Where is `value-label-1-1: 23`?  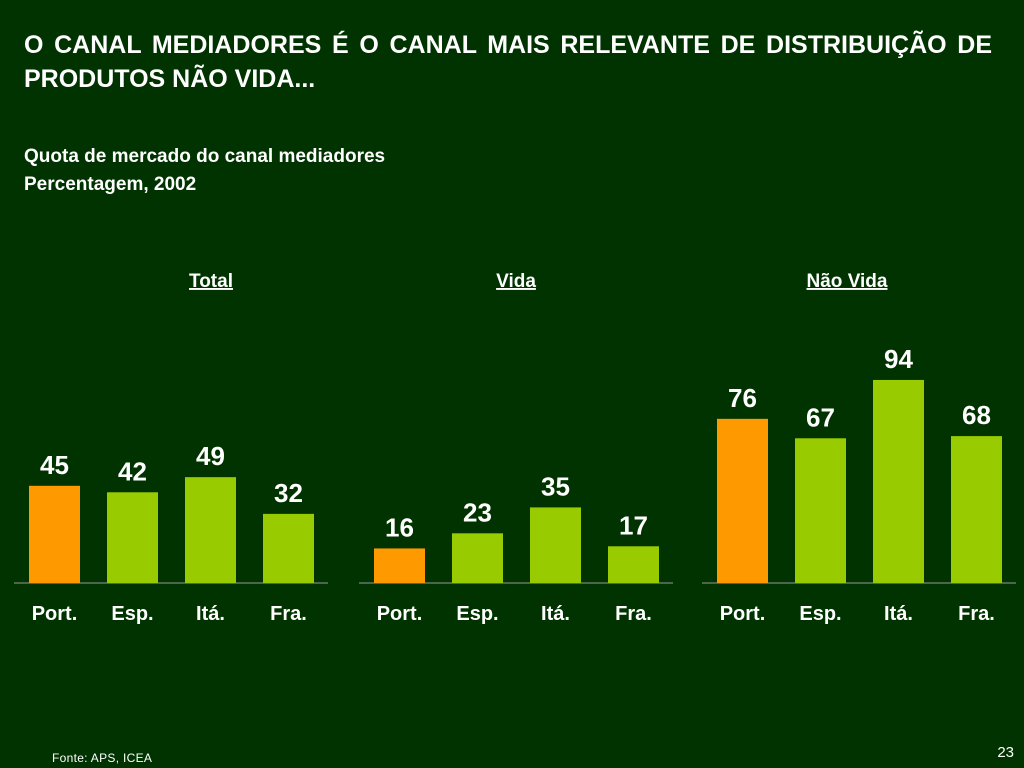 value-label-1-1: 23 is located at coordinates (477, 512).